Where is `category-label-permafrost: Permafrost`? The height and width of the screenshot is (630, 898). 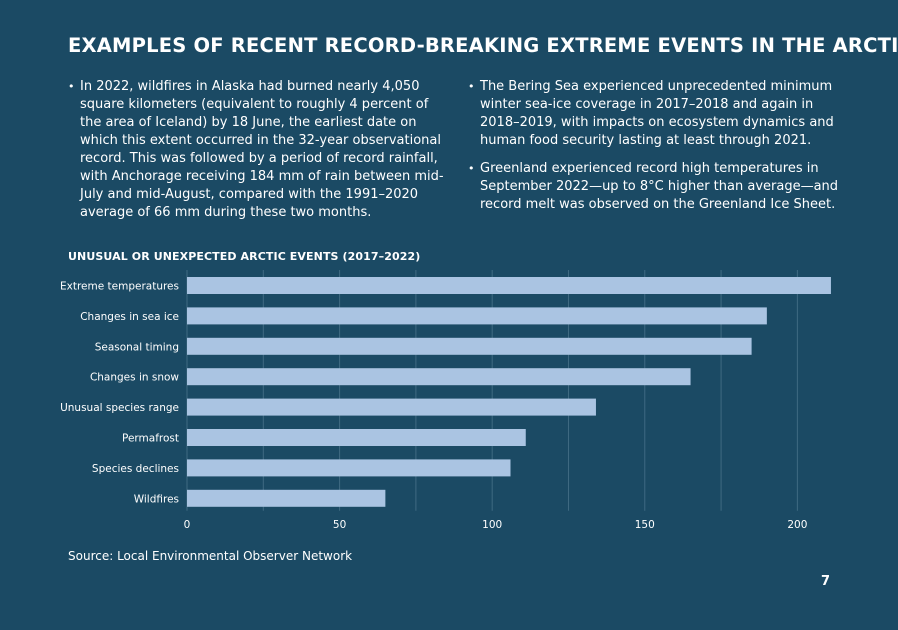 category-label-permafrost: Permafrost is located at coordinates (150, 439).